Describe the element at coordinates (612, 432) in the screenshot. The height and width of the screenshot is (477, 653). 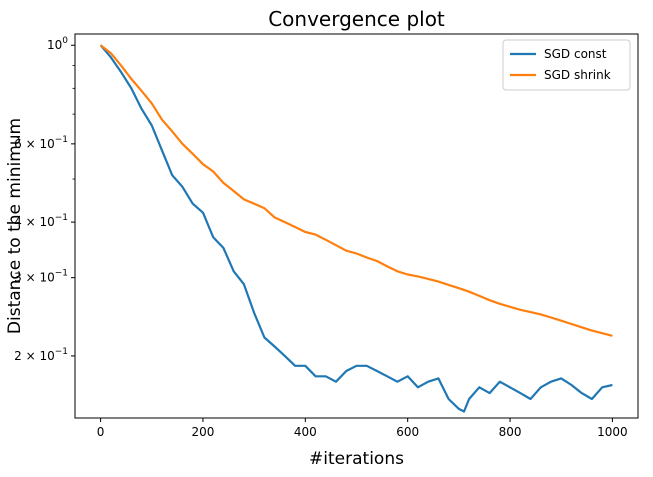
I see `x-tick-label: 1000` at that location.